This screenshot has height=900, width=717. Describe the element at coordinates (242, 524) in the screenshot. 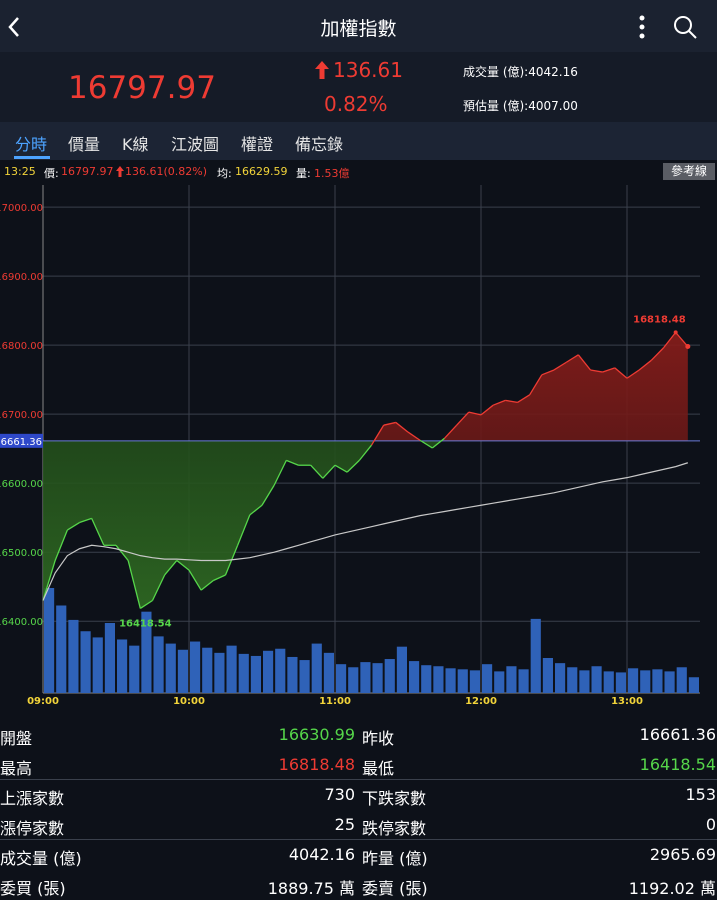

I see `area-down` at that location.